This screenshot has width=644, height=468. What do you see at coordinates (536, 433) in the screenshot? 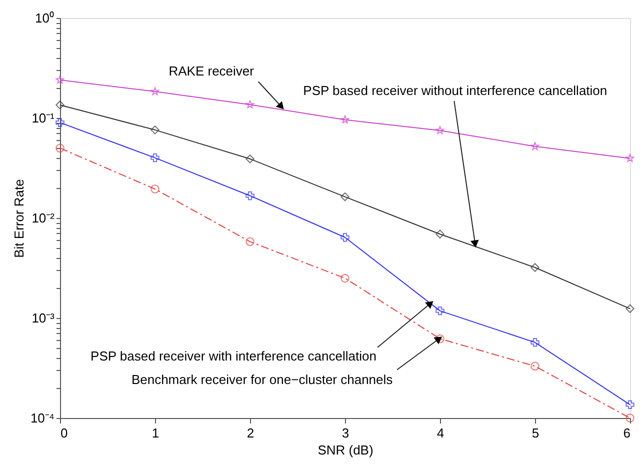
I see `x-tick-label: 5` at bounding box center [536, 433].